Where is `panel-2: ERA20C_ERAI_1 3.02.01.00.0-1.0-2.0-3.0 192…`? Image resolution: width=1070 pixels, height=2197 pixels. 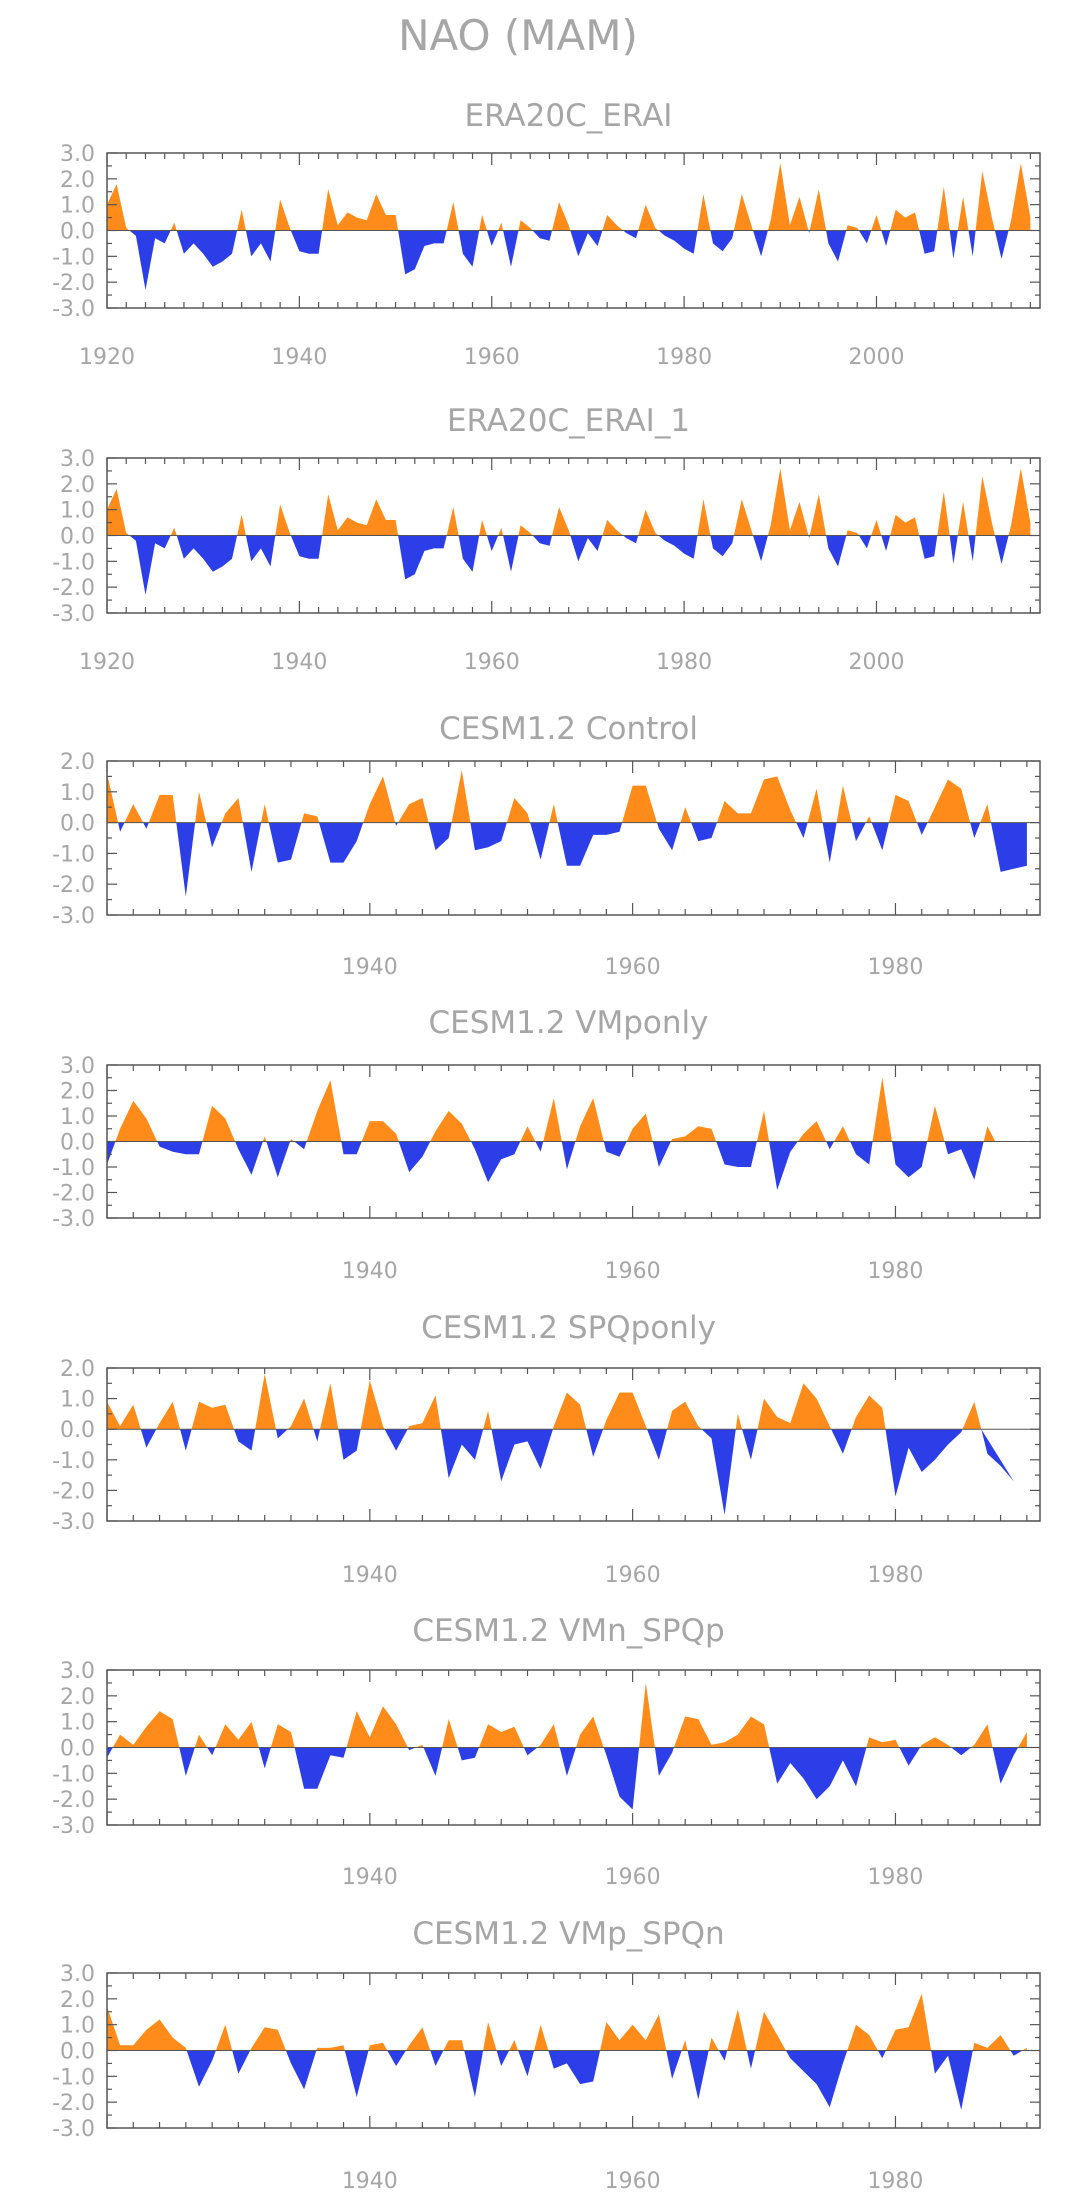 panel-2: ERA20C_ERAI_1 3.02.01.00.0-1.0-2.0-3.0 192… is located at coordinates (546, 539).